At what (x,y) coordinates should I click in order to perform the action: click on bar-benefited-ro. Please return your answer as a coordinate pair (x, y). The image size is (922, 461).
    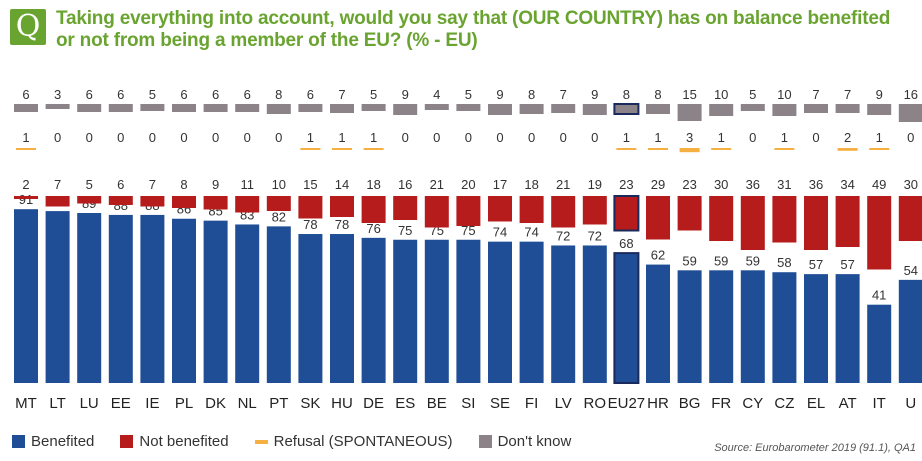
    Looking at the image, I should click on (594, 314).